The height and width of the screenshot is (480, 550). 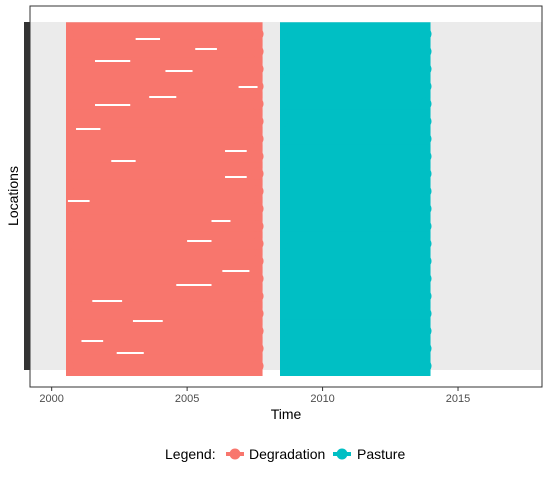 What do you see at coordinates (342, 454) in the screenshot?
I see `legend-key-pasture` at bounding box center [342, 454].